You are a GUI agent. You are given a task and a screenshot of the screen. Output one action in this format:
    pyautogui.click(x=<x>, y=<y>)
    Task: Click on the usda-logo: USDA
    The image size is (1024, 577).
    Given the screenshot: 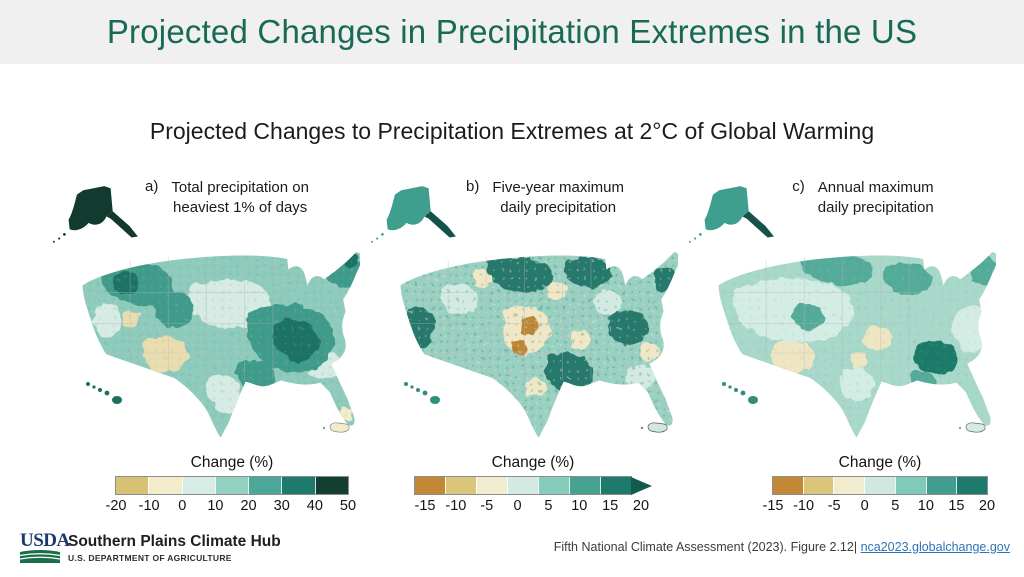 What is the action you would take?
    pyautogui.click(x=44, y=549)
    